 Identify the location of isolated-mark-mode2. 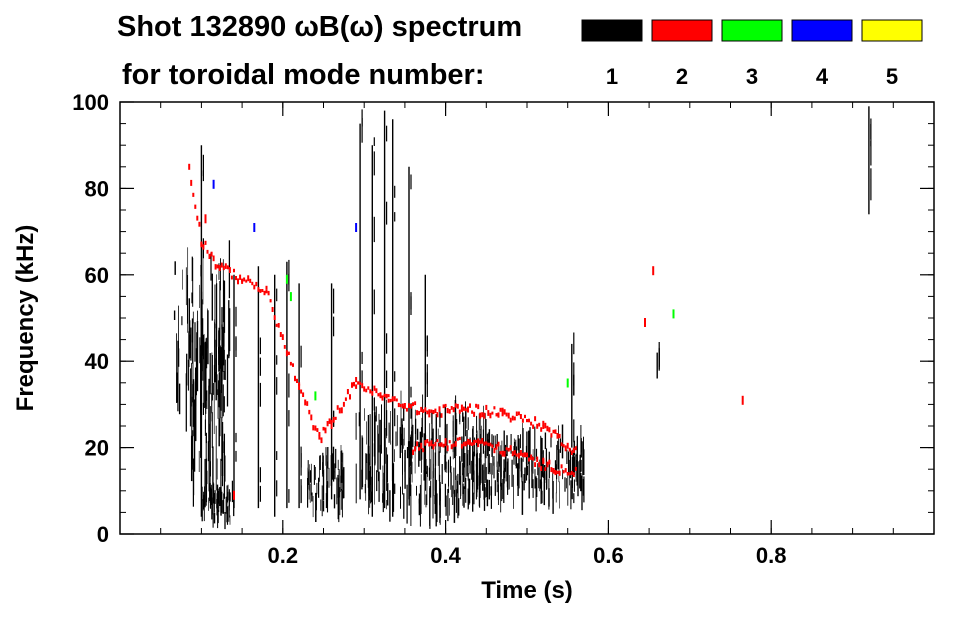
(234, 495).